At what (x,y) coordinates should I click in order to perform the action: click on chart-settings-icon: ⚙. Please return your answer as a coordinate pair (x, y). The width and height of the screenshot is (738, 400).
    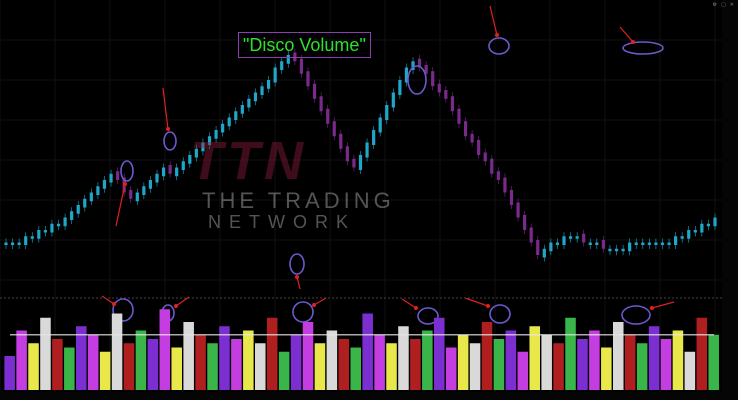
    Looking at the image, I should click on (715, 5).